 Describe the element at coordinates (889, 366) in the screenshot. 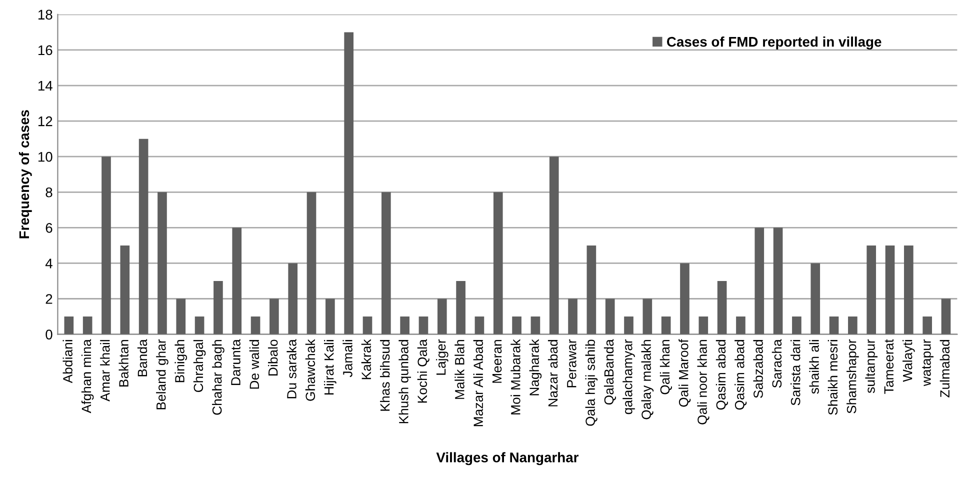

I see `x-tick-label: Tameerat` at that location.